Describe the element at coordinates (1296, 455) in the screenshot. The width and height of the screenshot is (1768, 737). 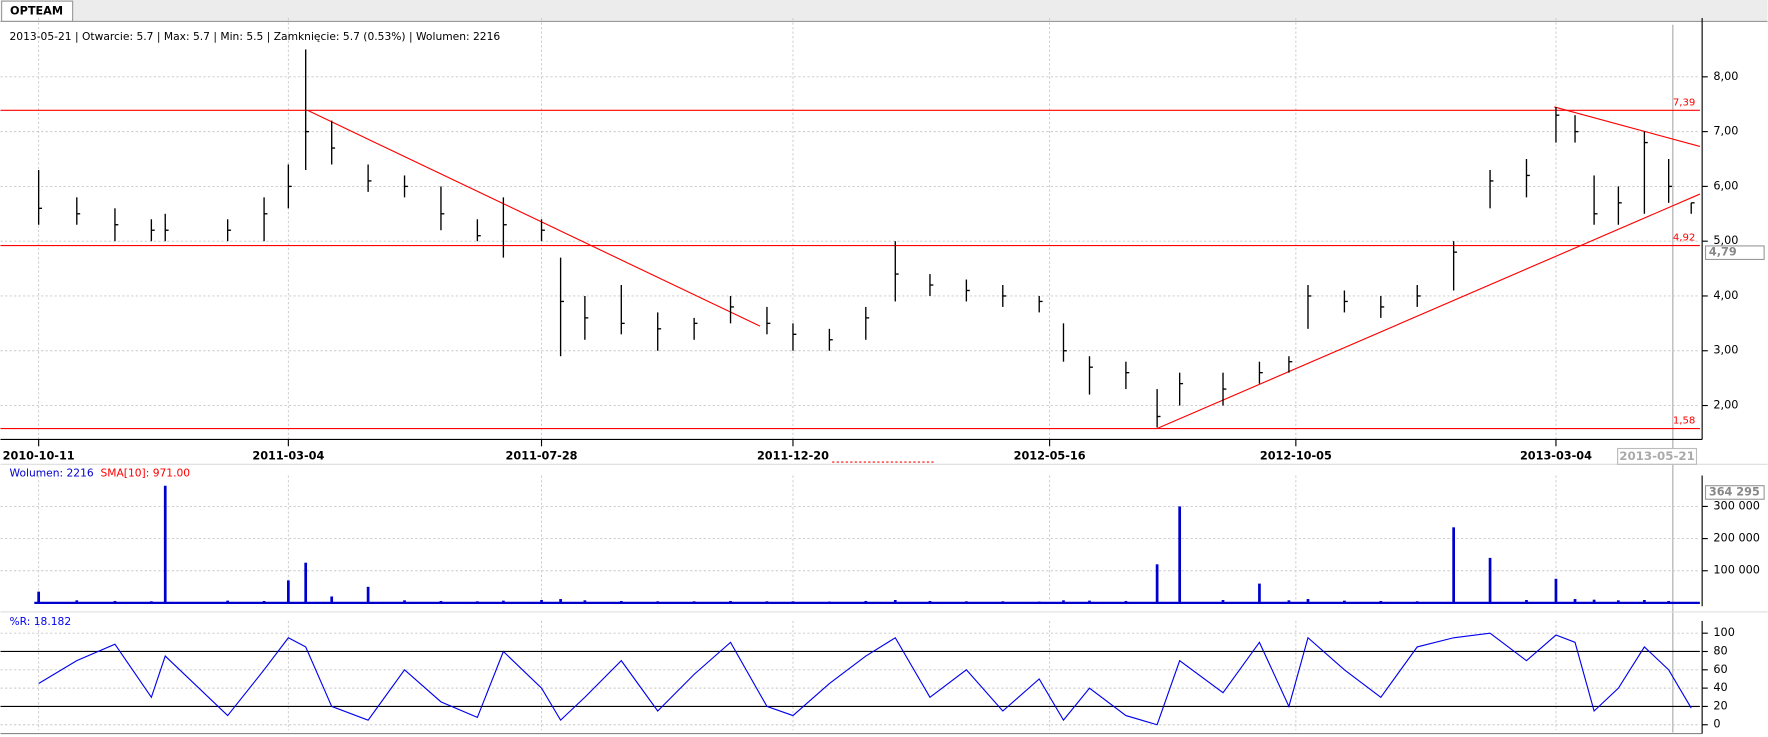
I see `x-tick-label: 2012-10-05` at that location.